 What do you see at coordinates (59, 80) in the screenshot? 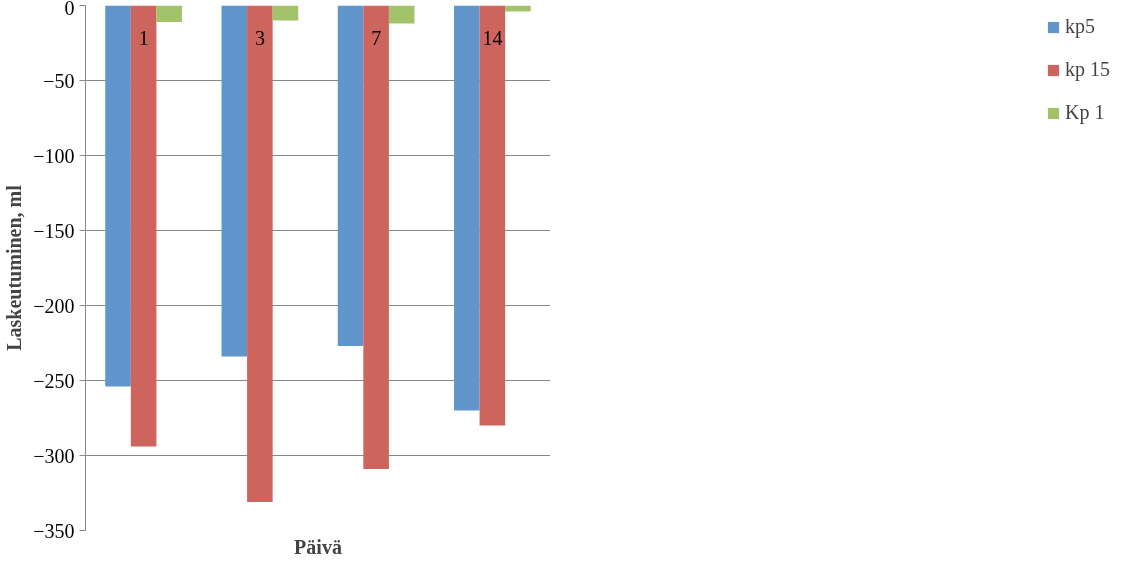
I see `y-tick-label: −50` at bounding box center [59, 80].